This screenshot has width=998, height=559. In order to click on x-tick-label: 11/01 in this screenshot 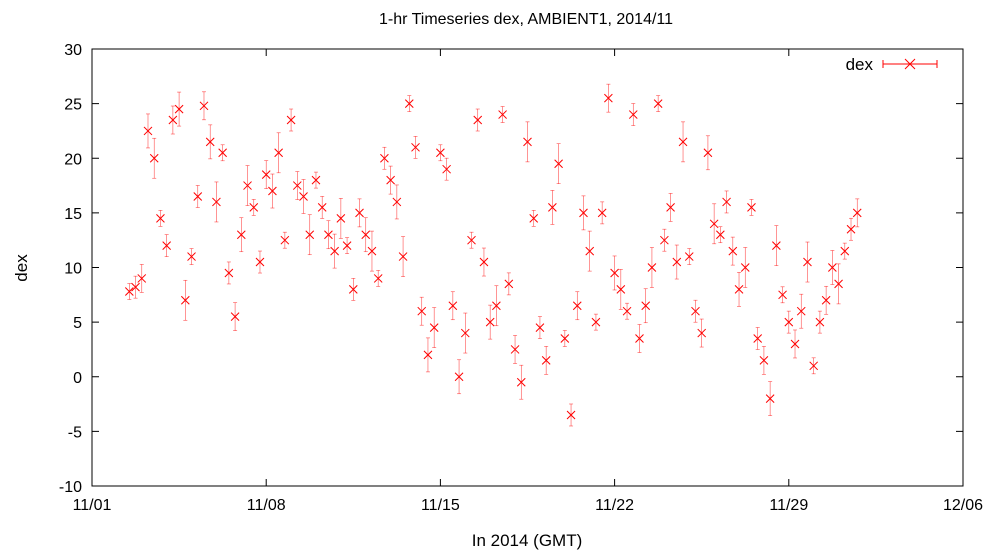, I will do `click(92, 505)`.